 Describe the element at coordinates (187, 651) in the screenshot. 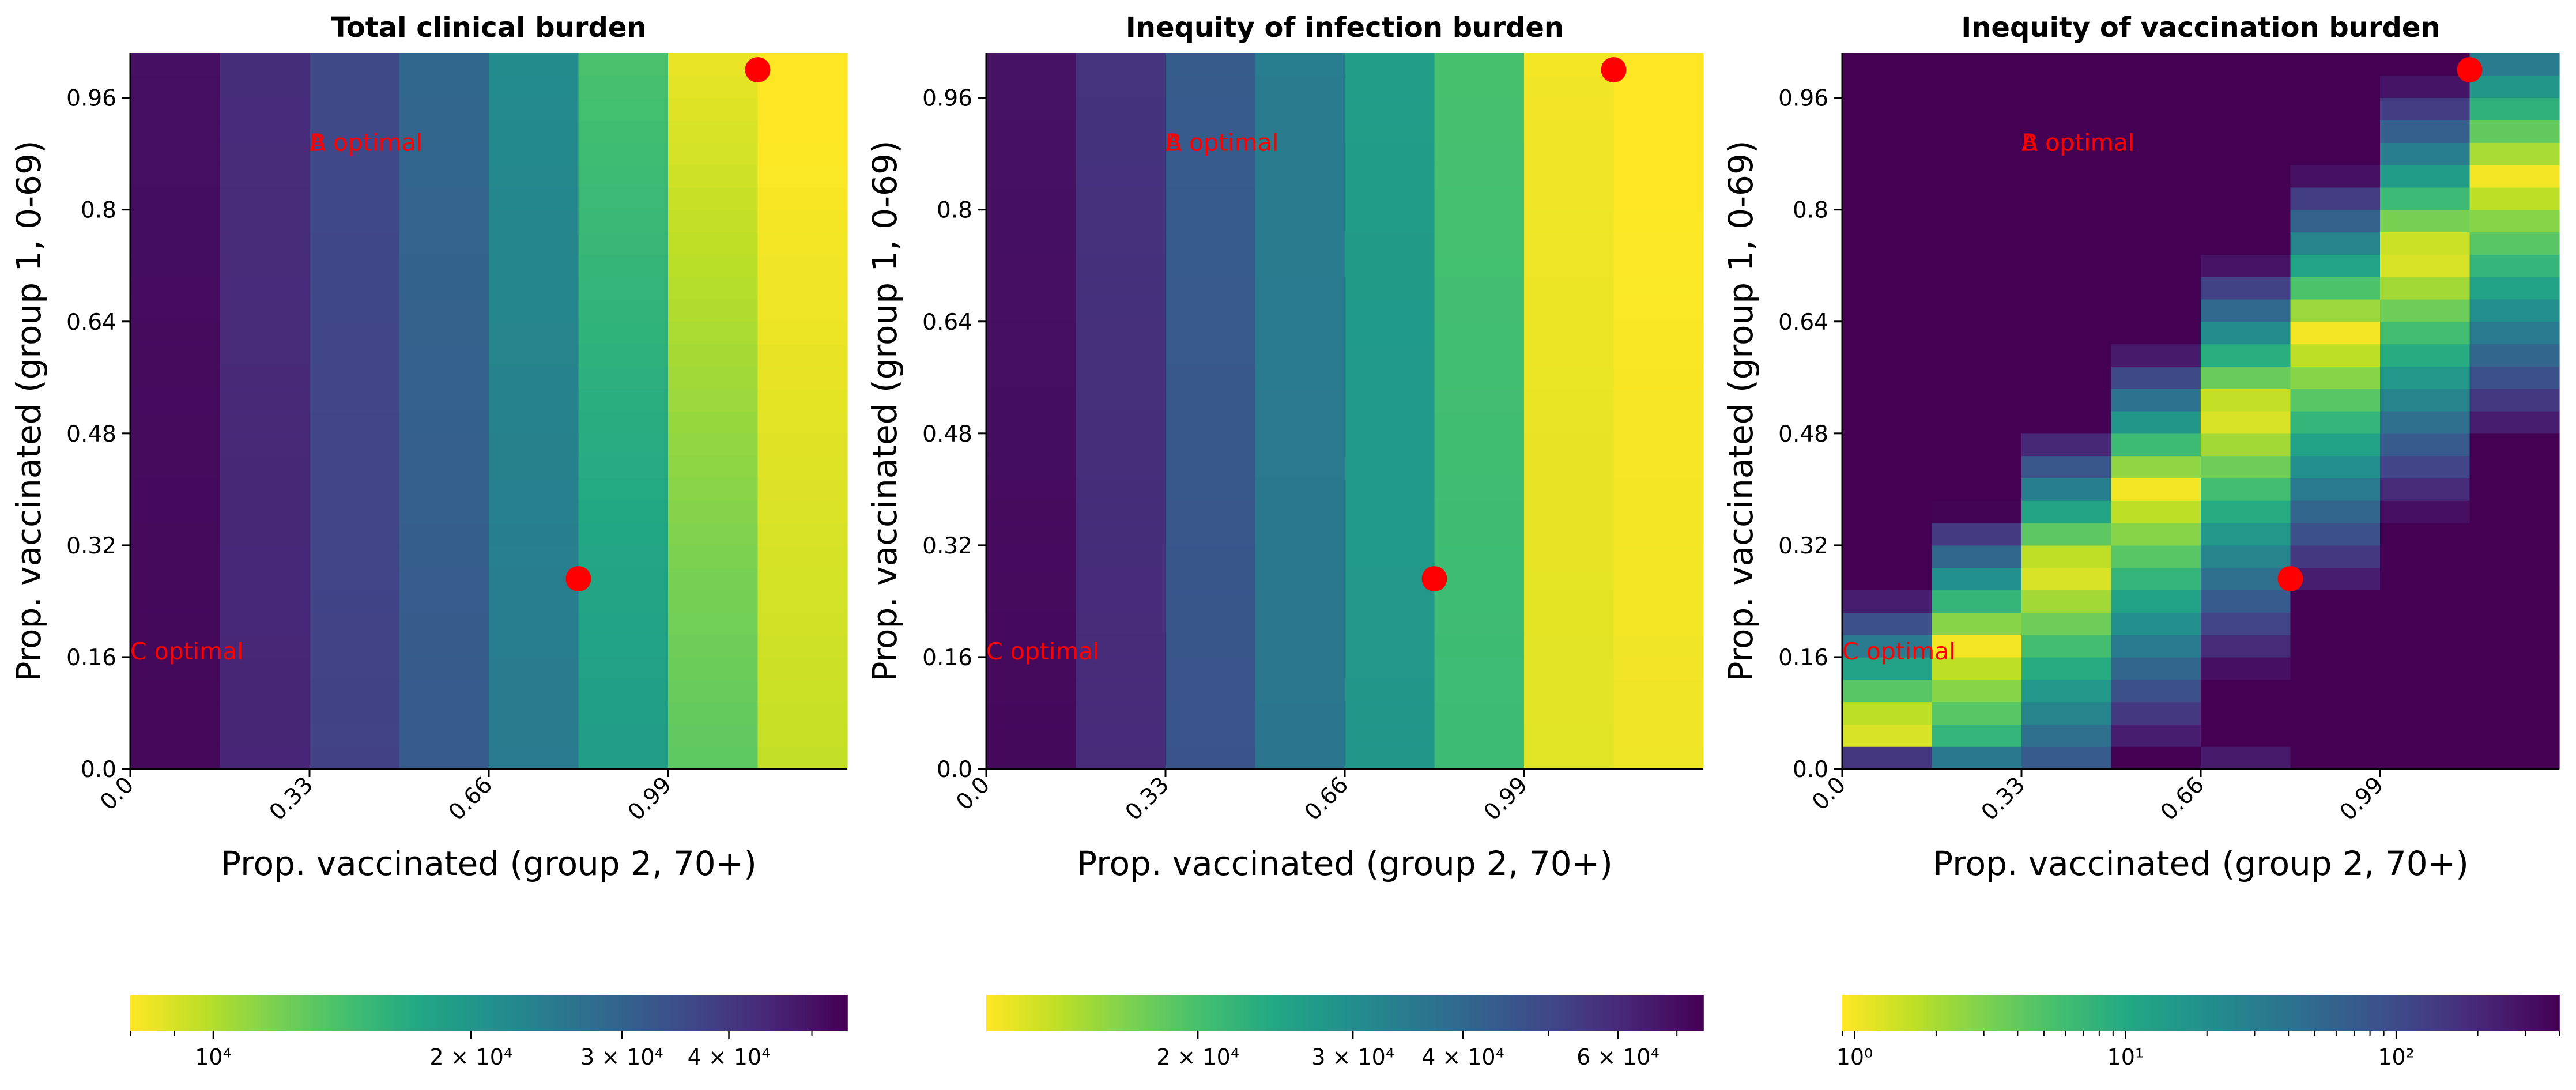

I see `annotation-label: C optimal` at that location.